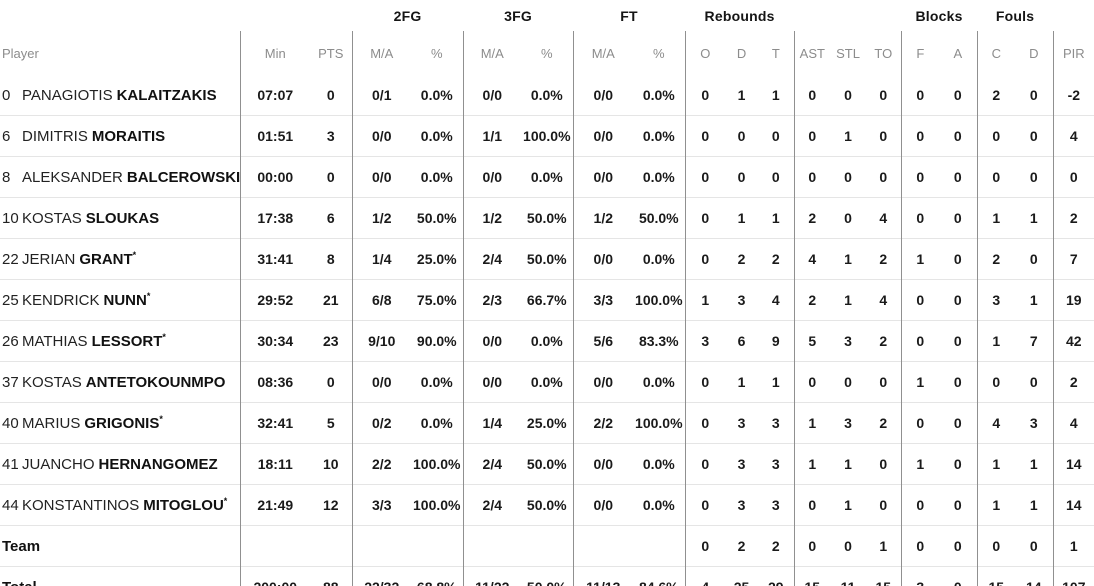  What do you see at coordinates (1073, 505) in the screenshot?
I see `stat-cell: 14` at bounding box center [1073, 505].